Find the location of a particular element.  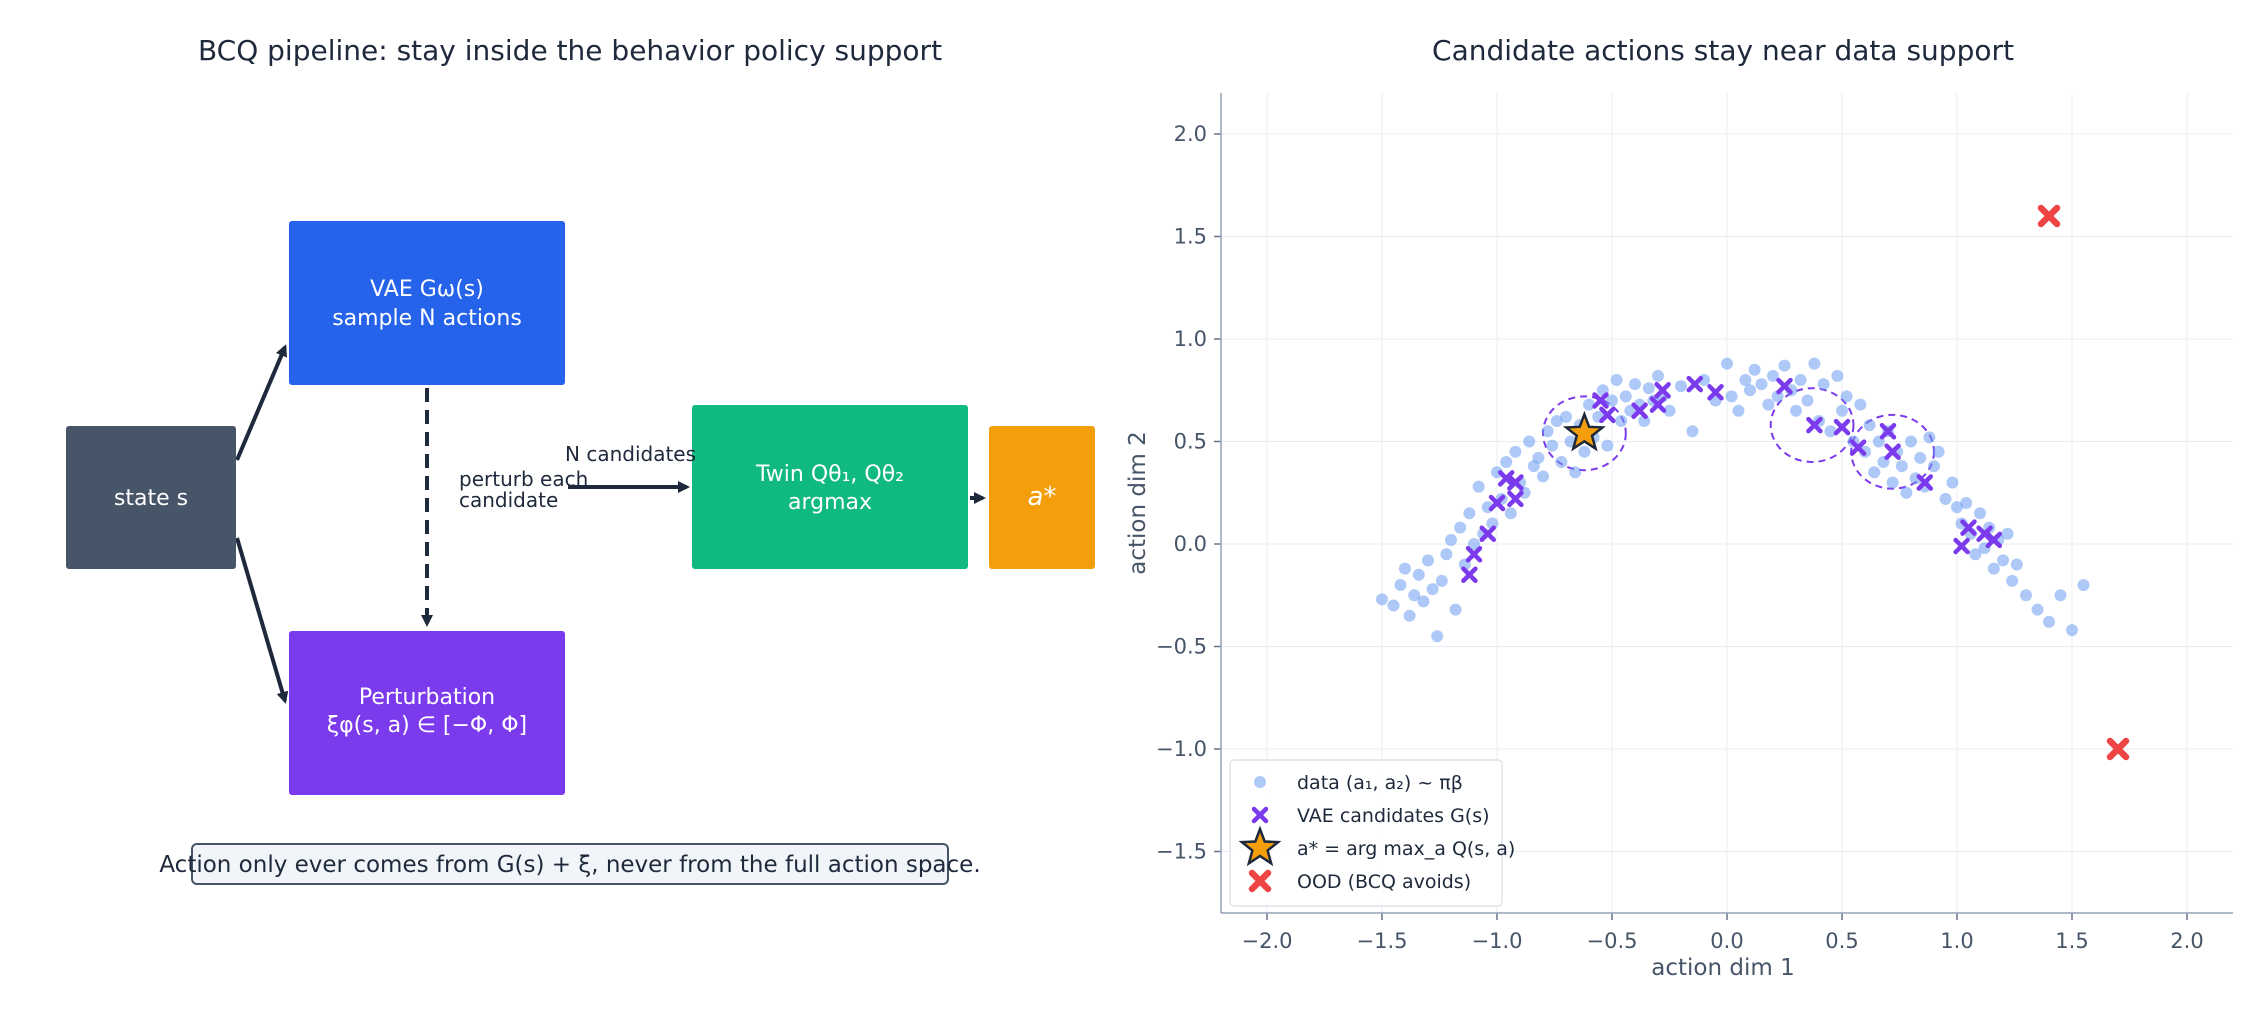

state-box-label: state s is located at coordinates (151, 498).